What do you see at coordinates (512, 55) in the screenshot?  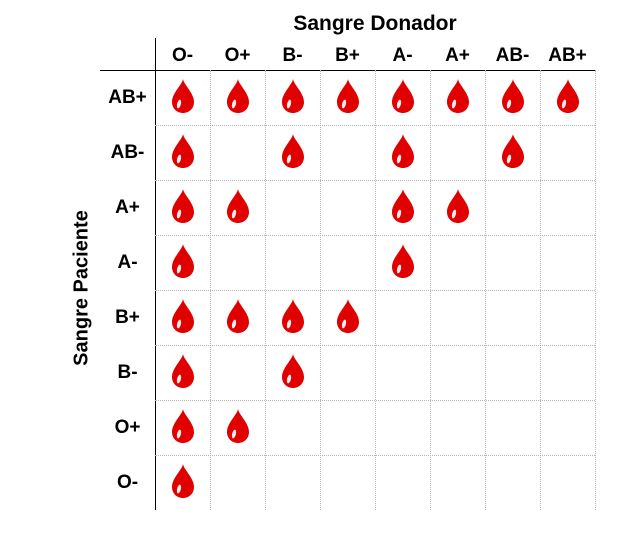 I see `donor-header: AB-` at bounding box center [512, 55].